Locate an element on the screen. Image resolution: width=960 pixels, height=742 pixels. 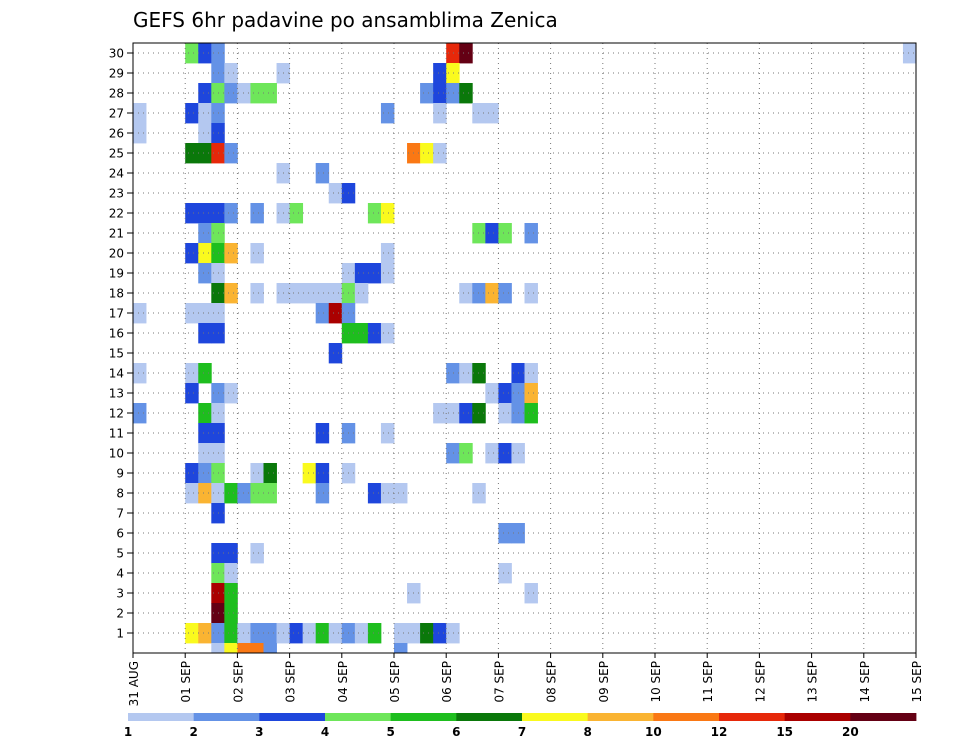
x-tick-label: 15 SEP is located at coordinates (917, 682).